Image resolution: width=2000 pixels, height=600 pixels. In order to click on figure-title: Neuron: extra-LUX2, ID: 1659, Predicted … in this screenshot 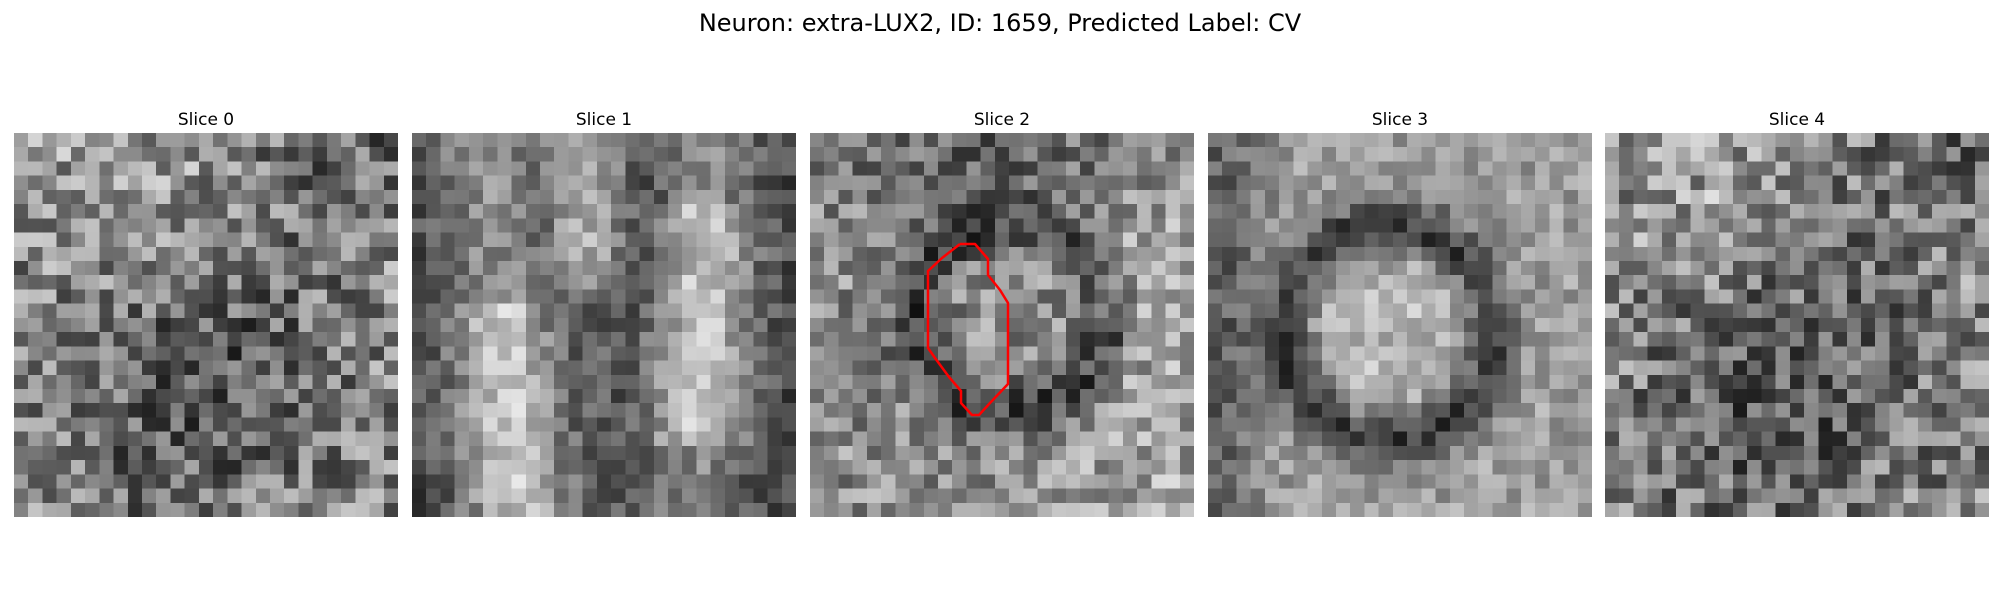, I will do `click(1000, 23)`.